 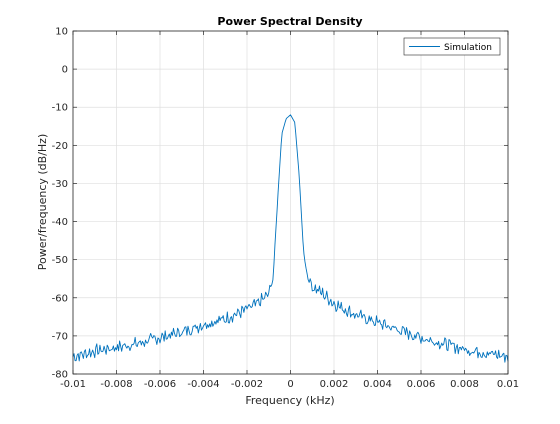 I want to click on y-tick-label: 0, so click(x=65, y=70).